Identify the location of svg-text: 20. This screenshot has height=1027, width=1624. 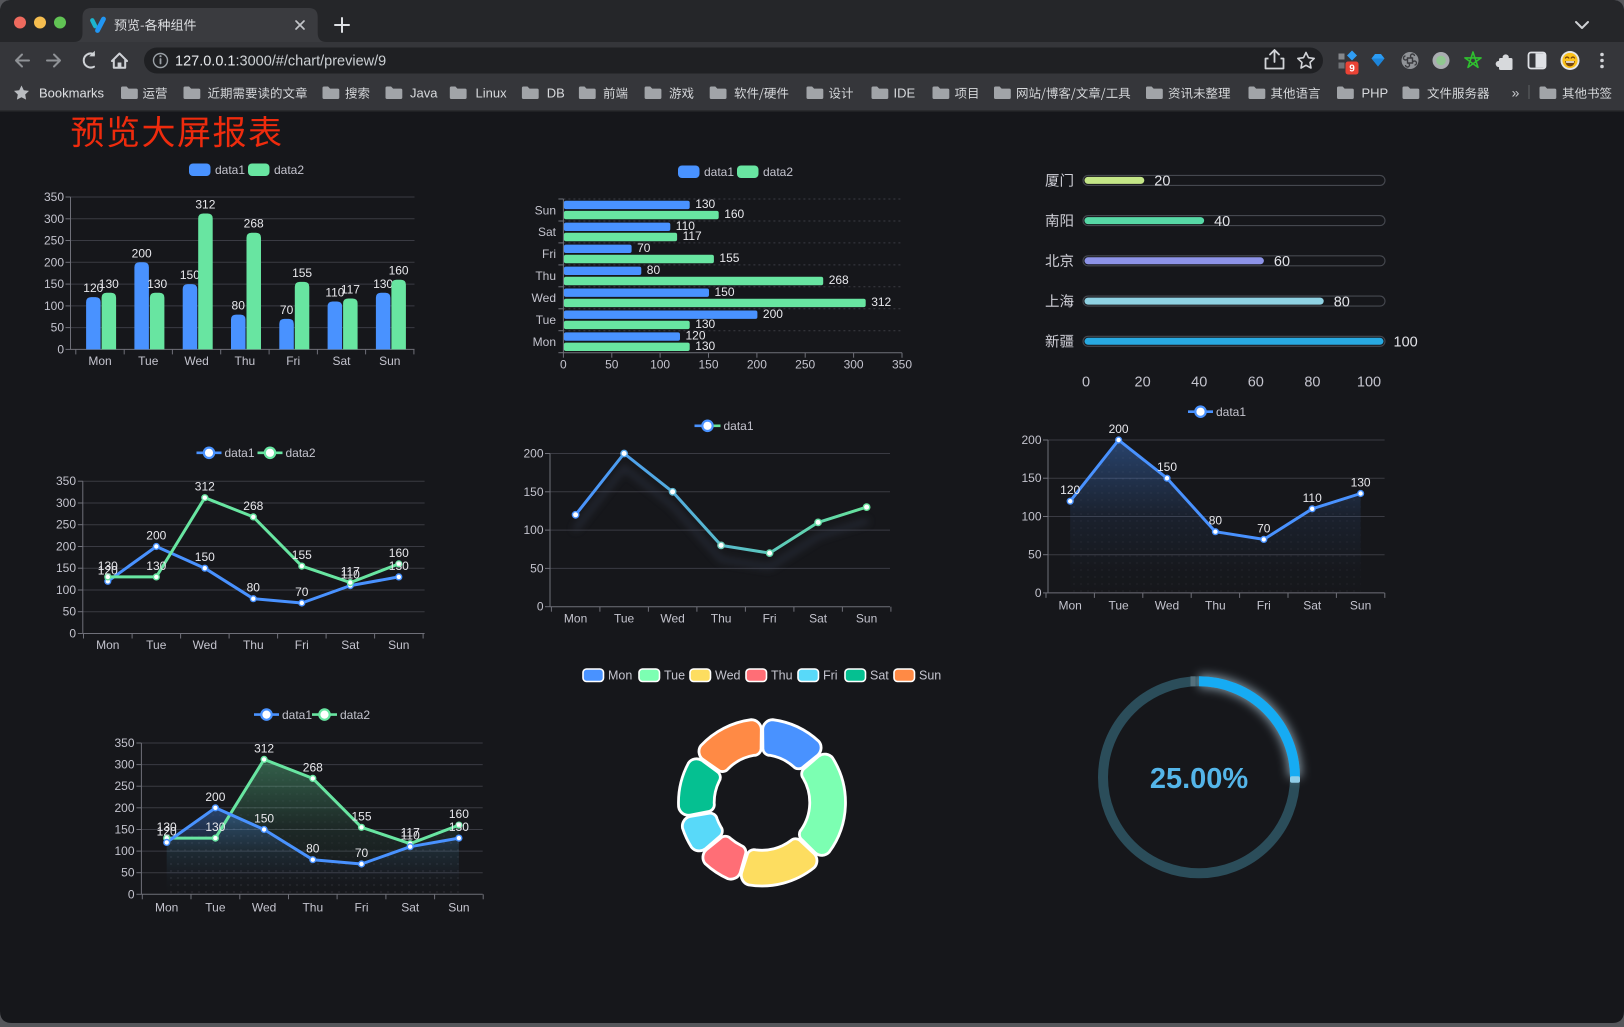
(1162, 182).